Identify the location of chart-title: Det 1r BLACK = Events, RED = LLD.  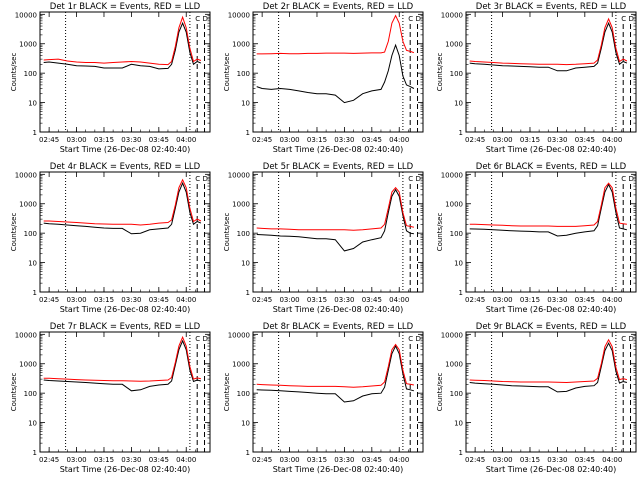
(125, 7).